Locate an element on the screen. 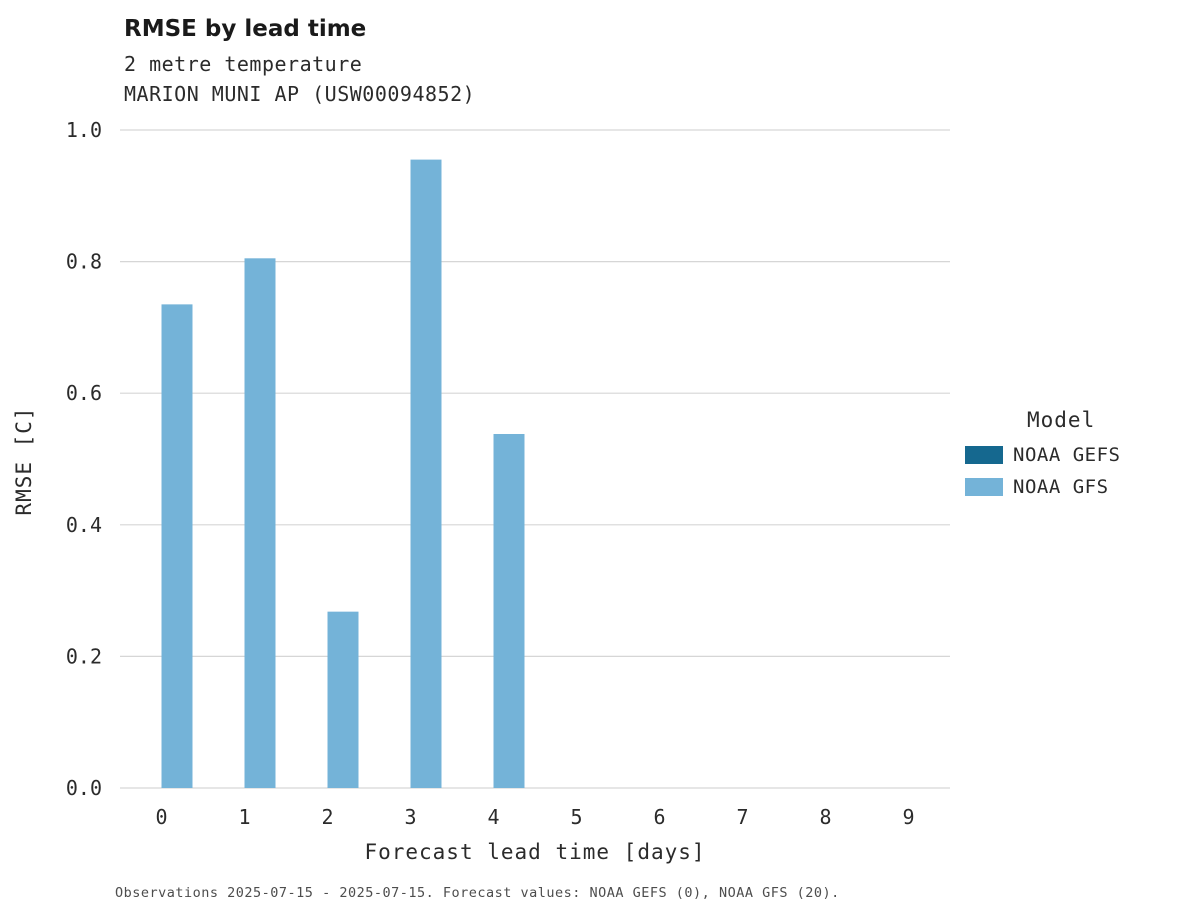 The height and width of the screenshot is (922, 1188). chart-subtitle-variable: 2 metre temperature is located at coordinates (243, 64).